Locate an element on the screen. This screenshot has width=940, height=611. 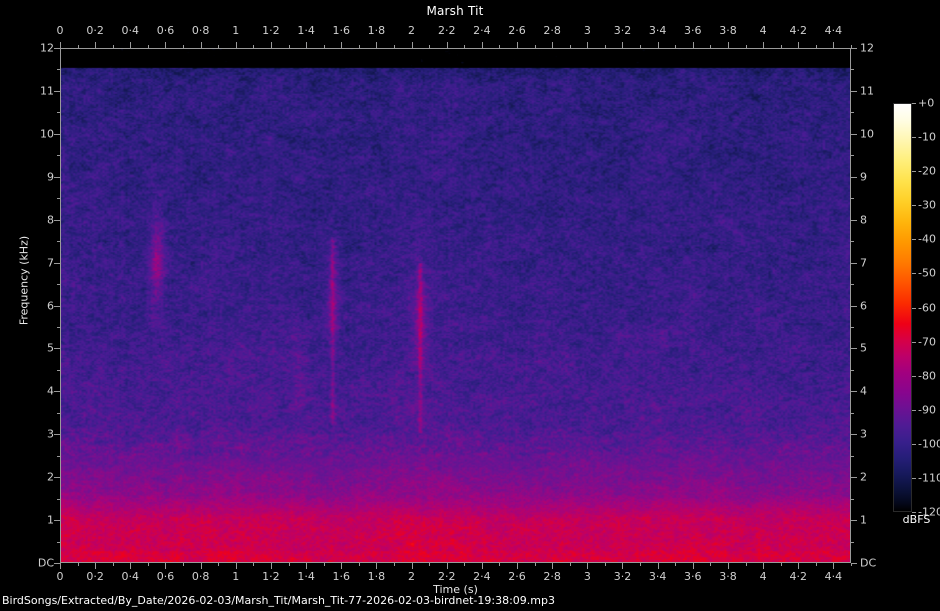
x-tick-label-bottom: 0 is located at coordinates (60, 576).